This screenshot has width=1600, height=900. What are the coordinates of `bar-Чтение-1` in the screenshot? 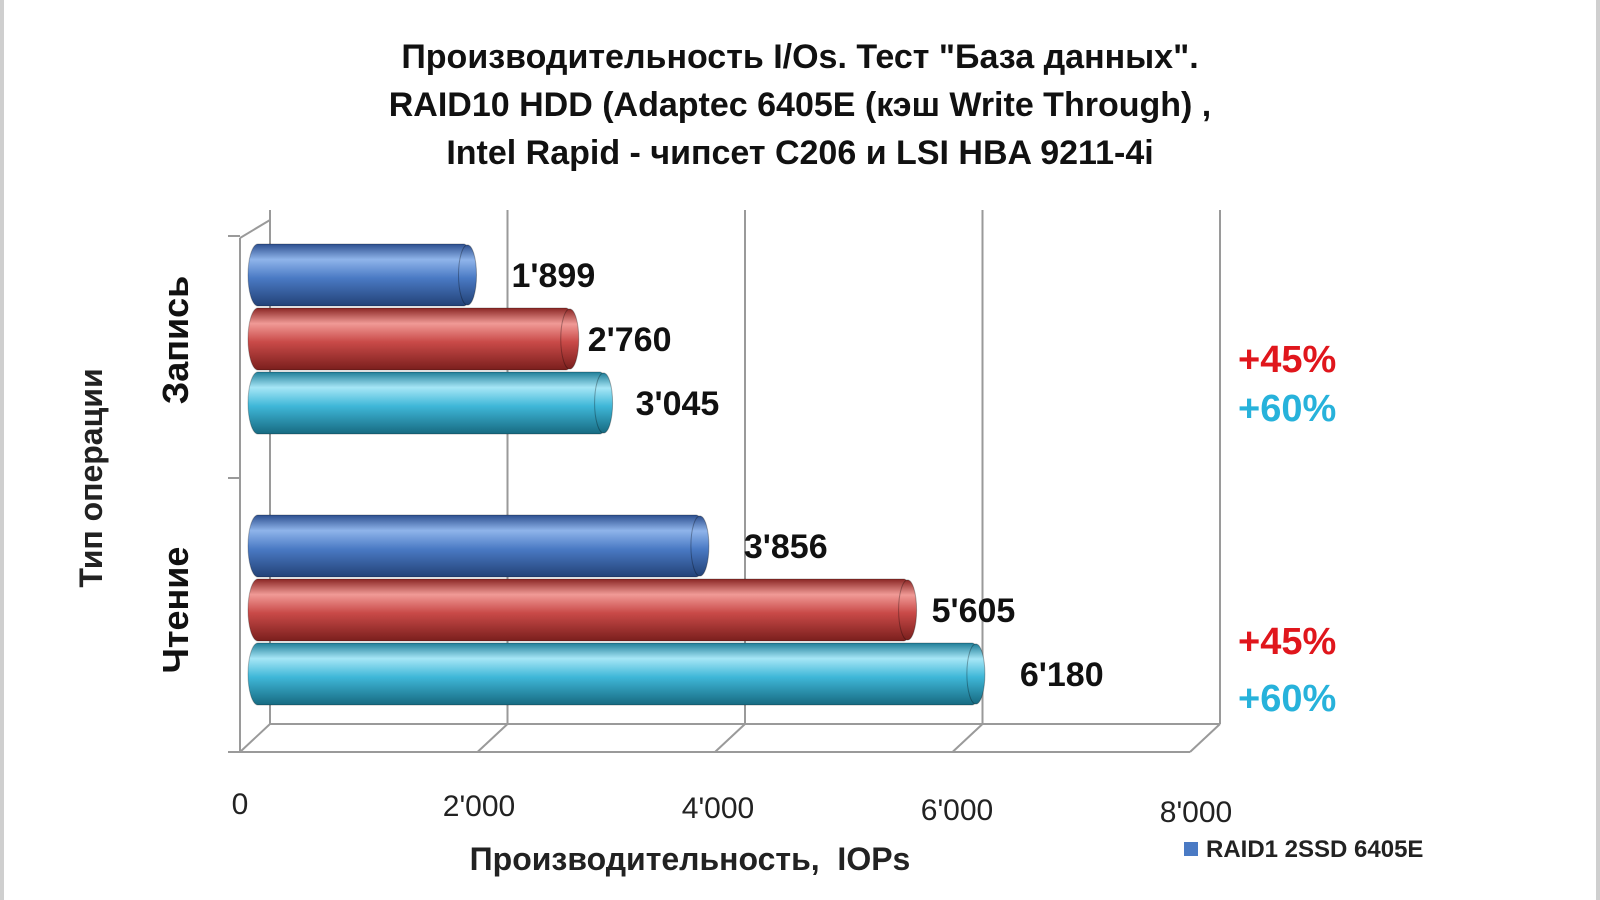 It's located at (582, 610).